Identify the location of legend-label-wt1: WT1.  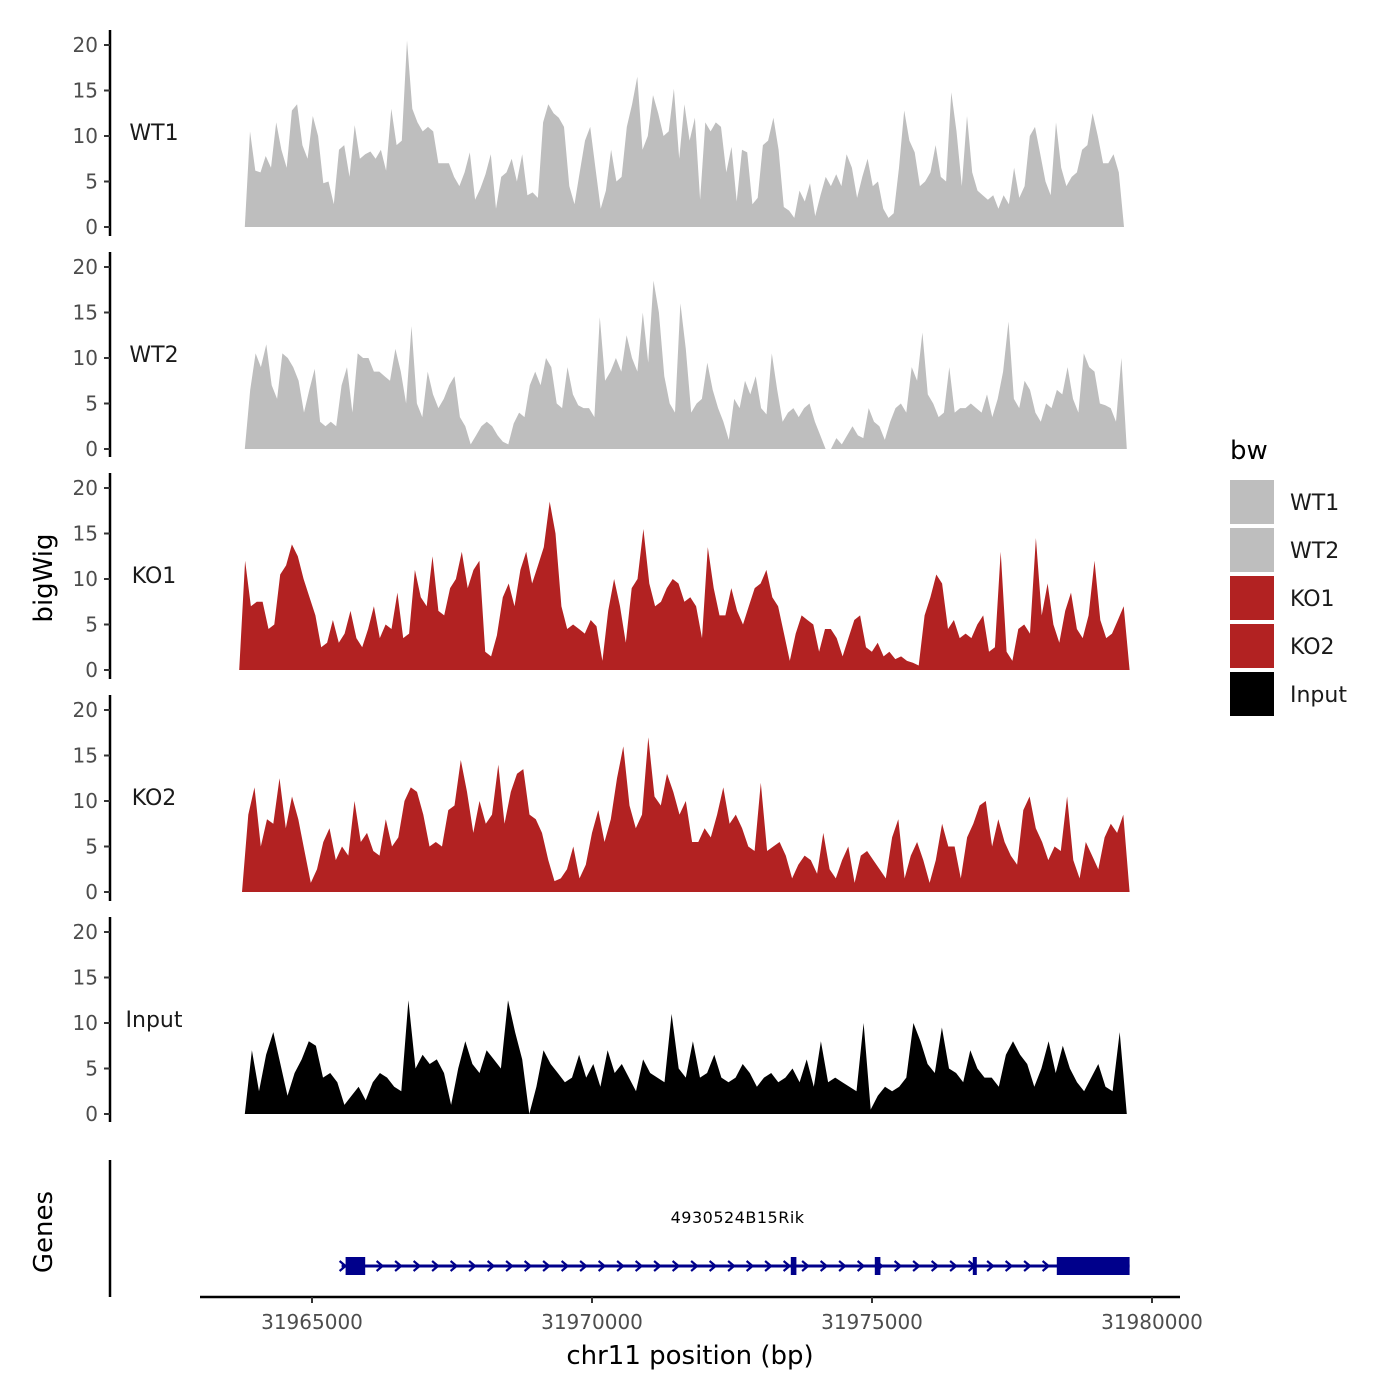
(1314, 503).